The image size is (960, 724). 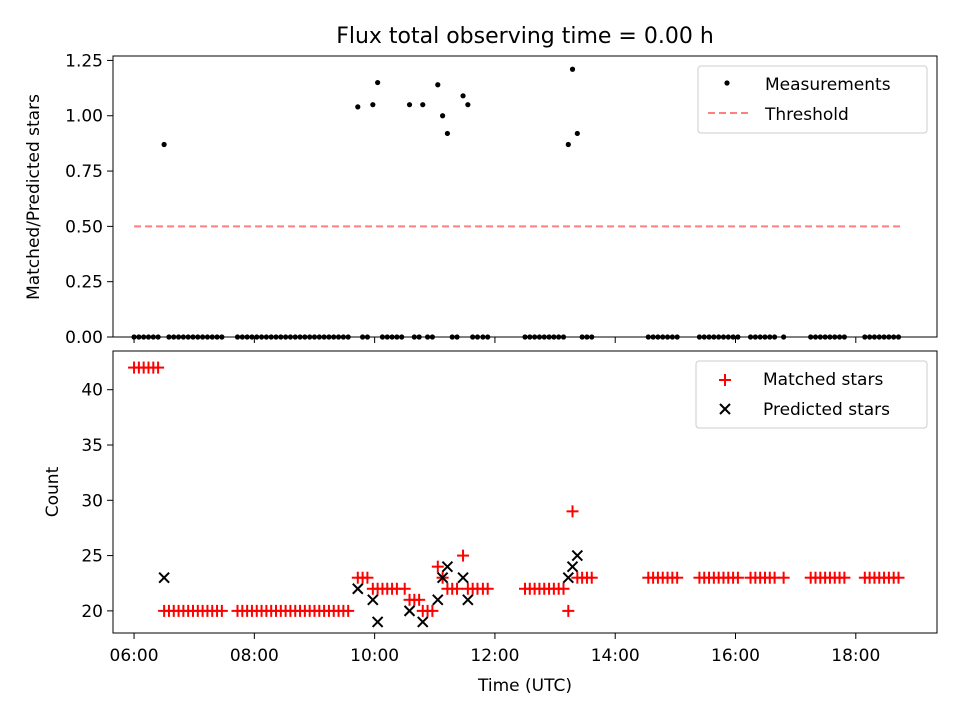 I want to click on x-tick-label: 08:00, so click(x=254, y=656).